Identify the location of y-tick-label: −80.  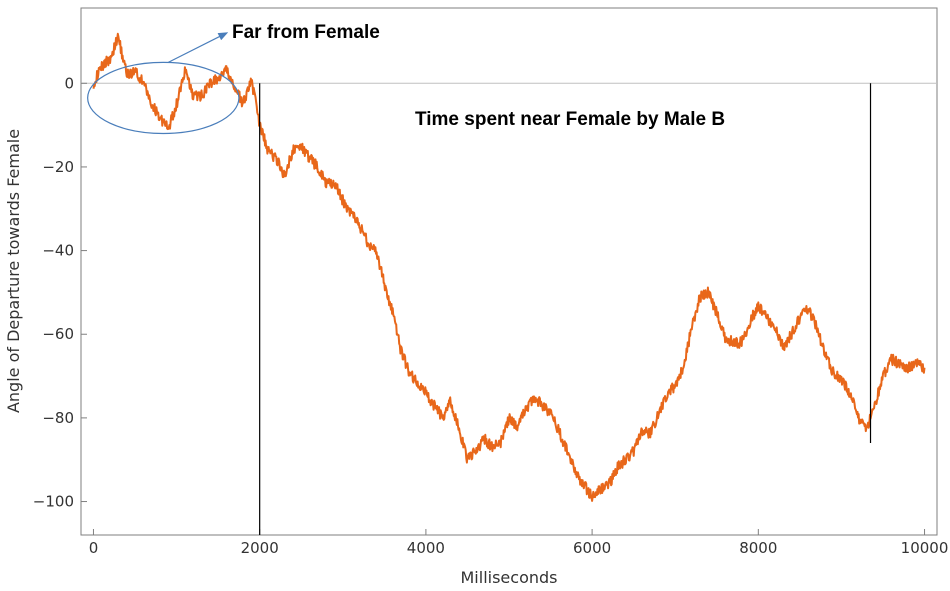
(58, 418).